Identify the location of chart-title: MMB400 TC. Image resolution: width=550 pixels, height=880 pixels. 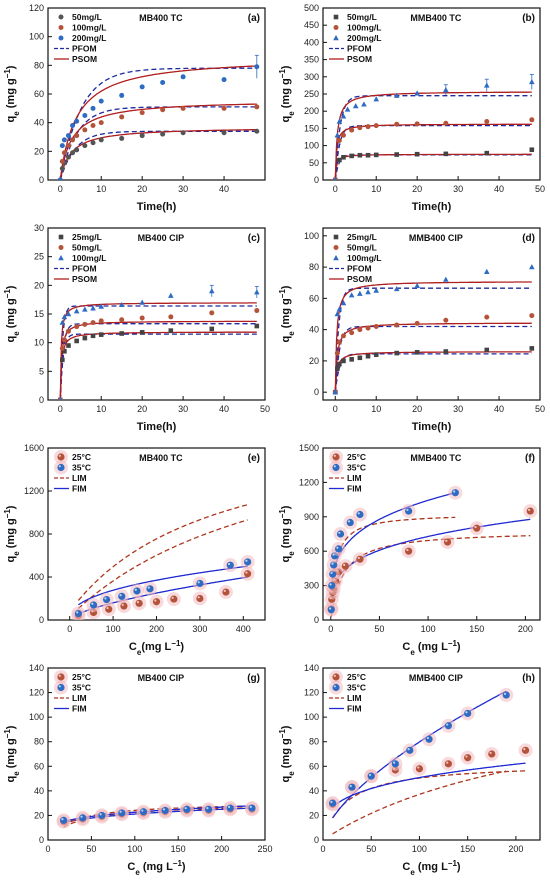
(436, 458).